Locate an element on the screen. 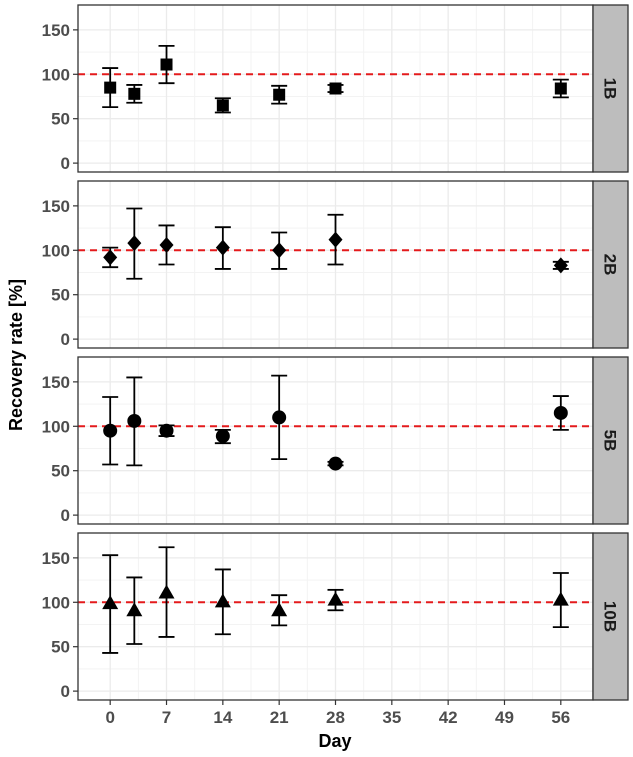 The height and width of the screenshot is (757, 633). facet-strip-label: 1B is located at coordinates (610, 89).